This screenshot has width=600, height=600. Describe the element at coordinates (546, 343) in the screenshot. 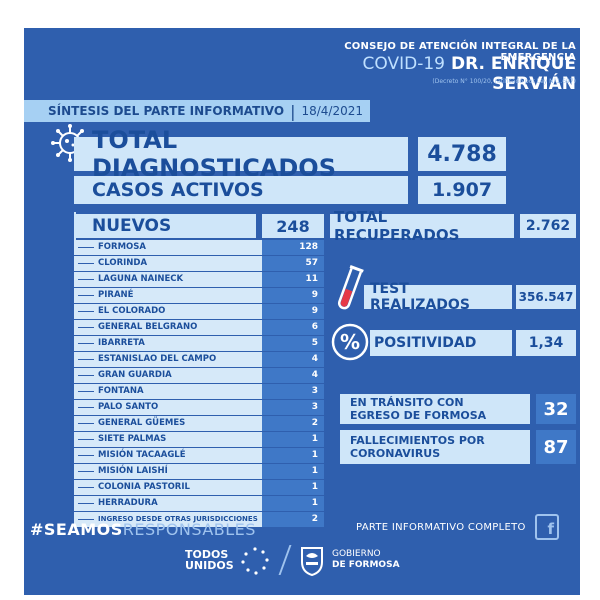

I see `positividad-value: 1,34` at that location.